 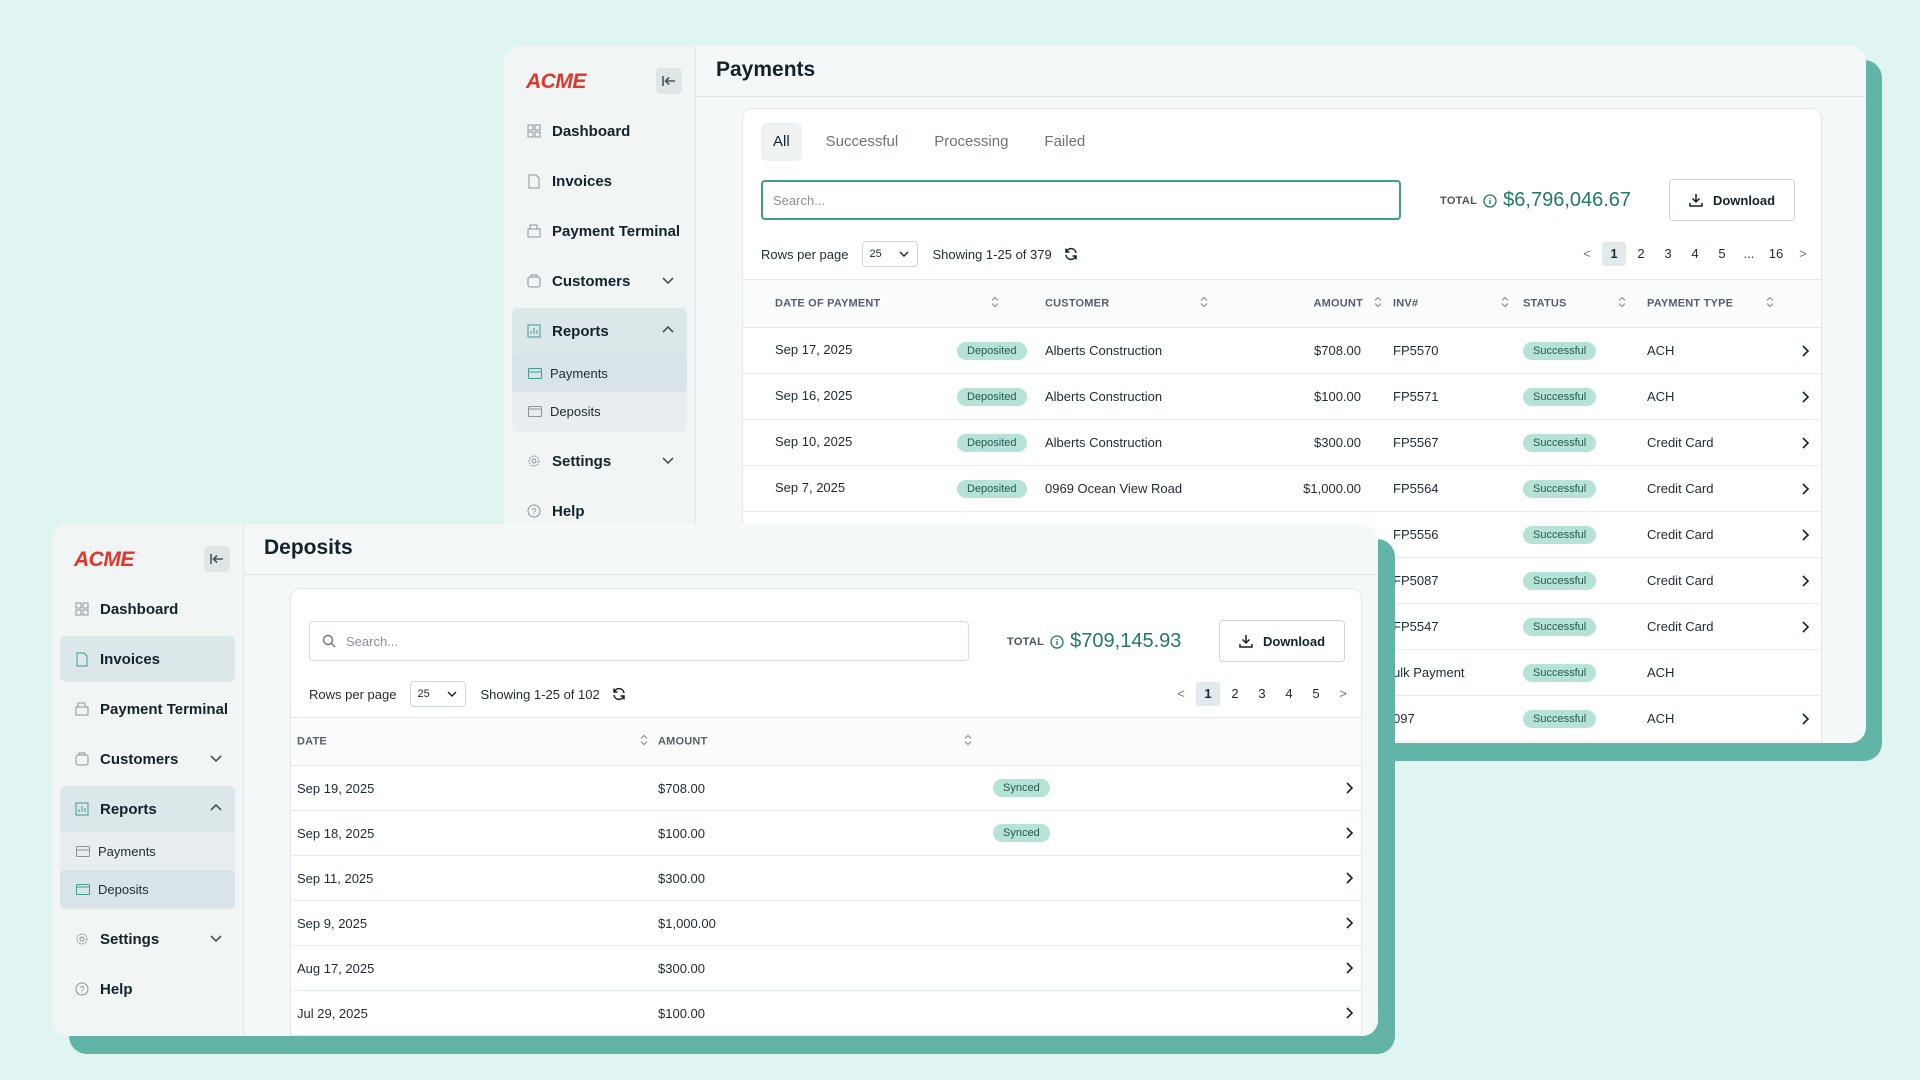 I want to click on tab-processing: Processing, so click(x=971, y=141).